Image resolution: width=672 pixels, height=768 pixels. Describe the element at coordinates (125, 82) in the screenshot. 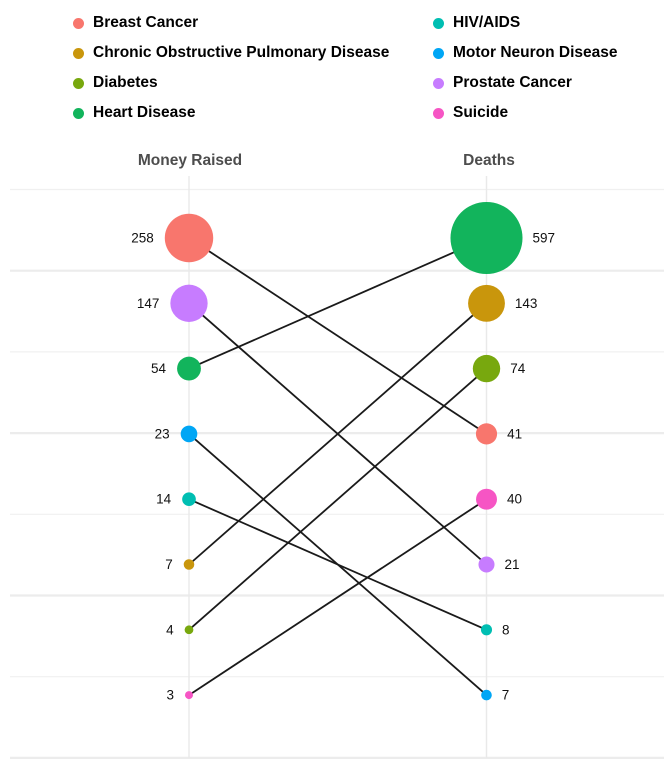

I see `legend-label: Diabetes` at that location.